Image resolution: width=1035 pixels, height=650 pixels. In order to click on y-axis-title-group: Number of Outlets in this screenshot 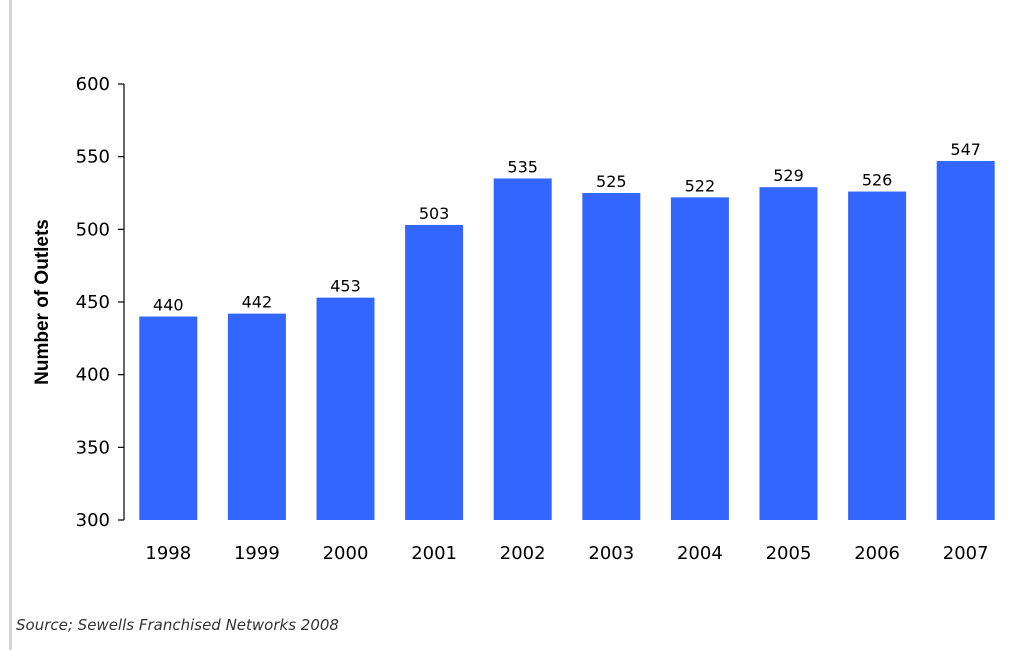, I will do `click(42, 302)`.